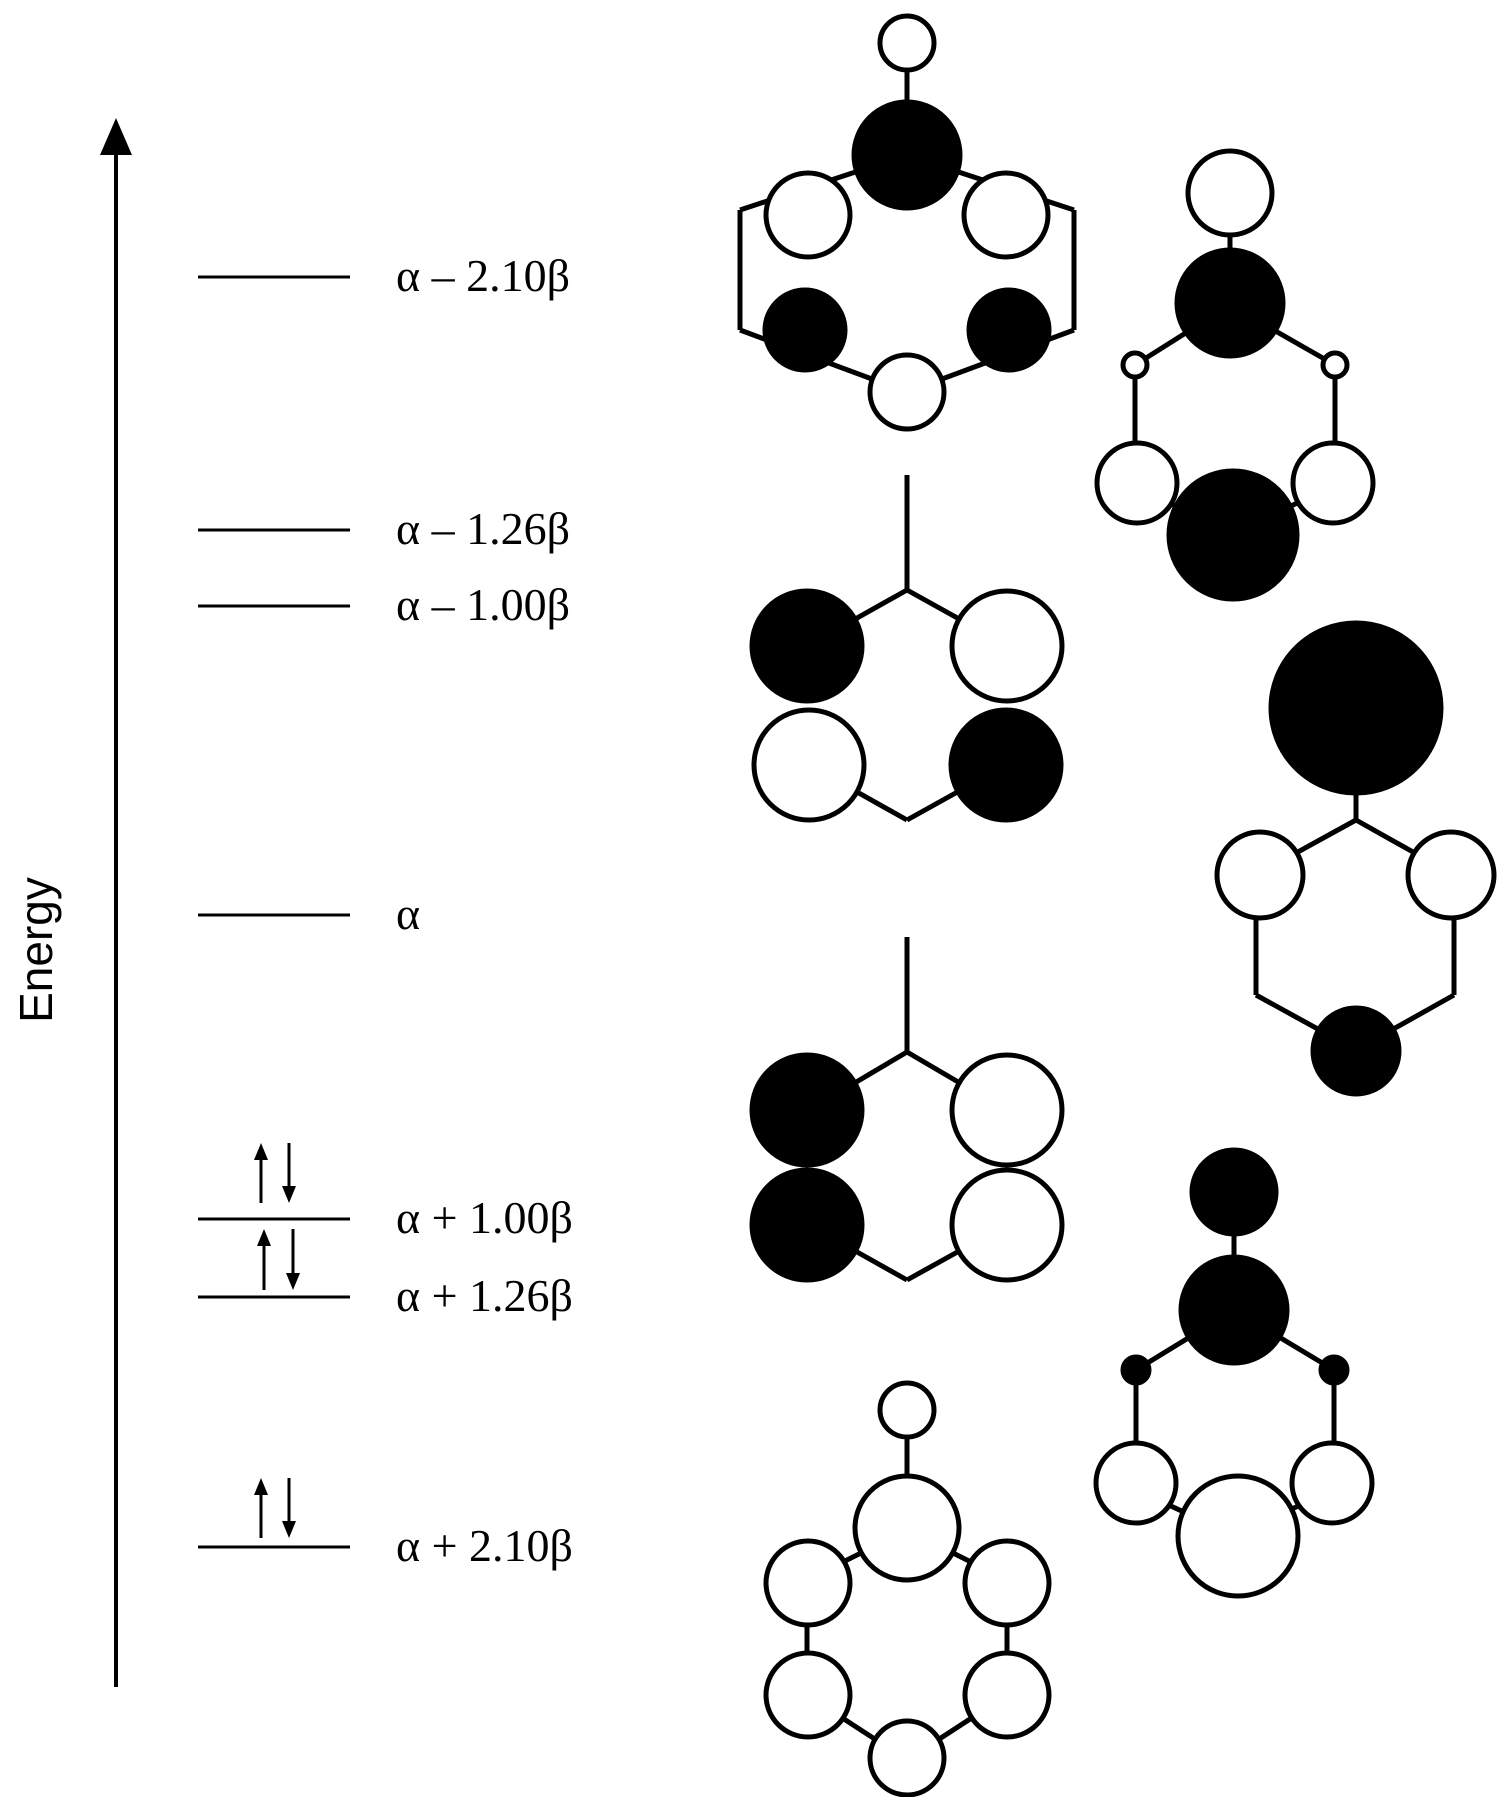 The width and height of the screenshot is (1500, 1797). I want to click on axis-label: Energy, so click(36, 950).